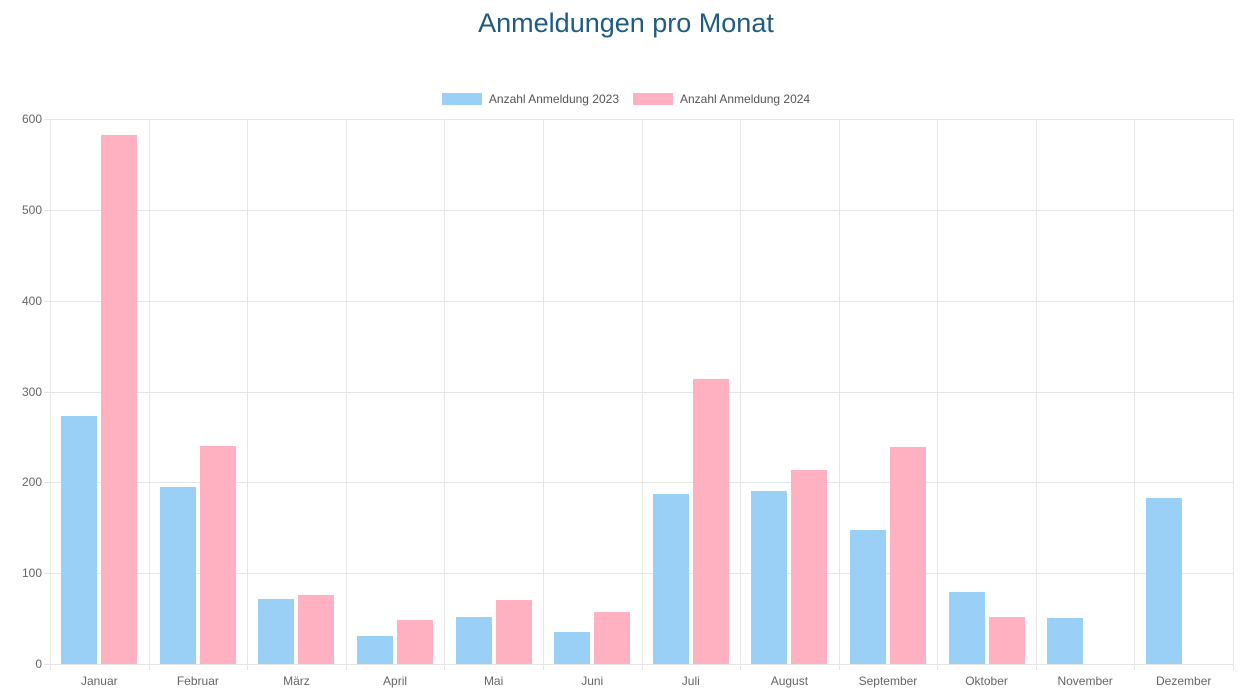 Image resolution: width=1252 pixels, height=698 pixels. I want to click on legend-label-2024: Anzahl Anmeldung 2024, so click(745, 99).